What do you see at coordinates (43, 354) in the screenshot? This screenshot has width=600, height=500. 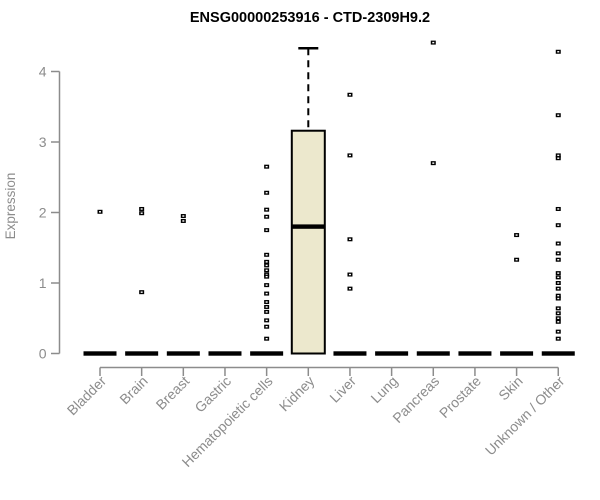 I see `y-tick-label: 0` at bounding box center [43, 354].